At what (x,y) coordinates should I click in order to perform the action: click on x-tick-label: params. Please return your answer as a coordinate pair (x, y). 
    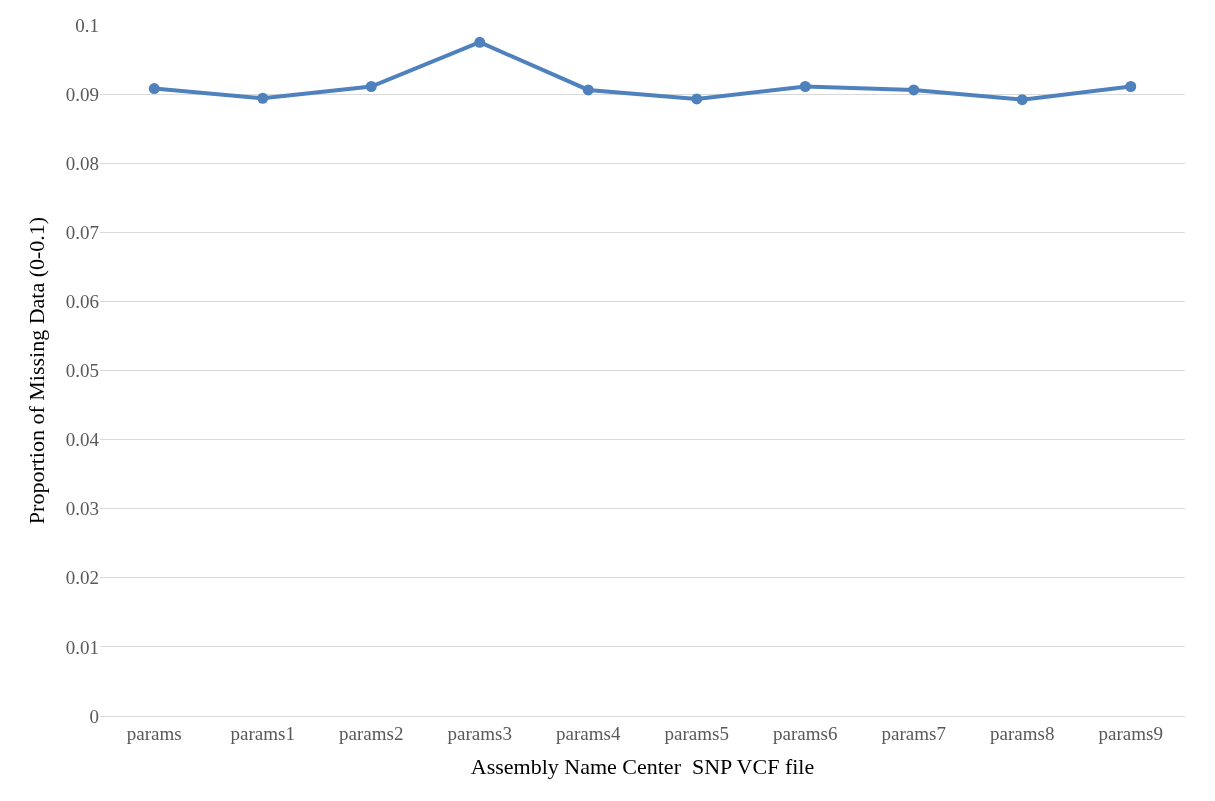
    Looking at the image, I should click on (154, 733).